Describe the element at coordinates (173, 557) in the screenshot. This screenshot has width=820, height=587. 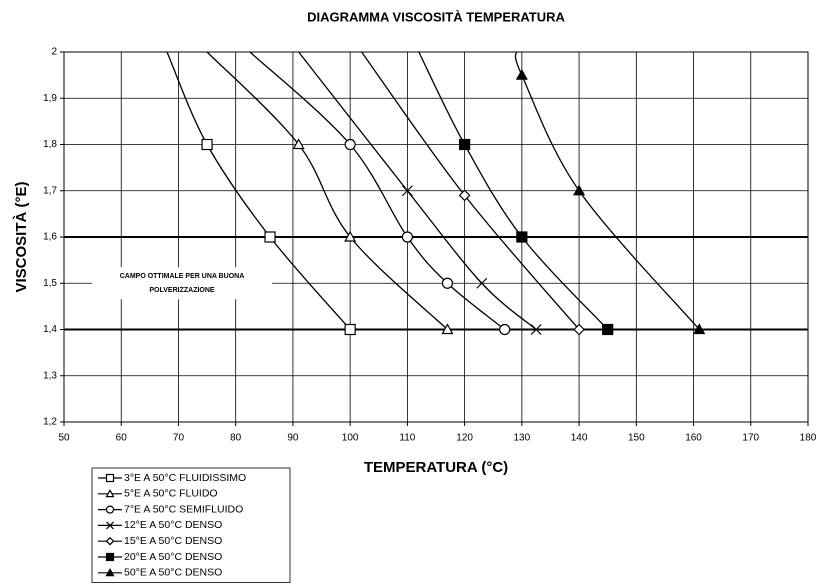
I see `legend-label: 20°E A 50°C DENSO` at that location.